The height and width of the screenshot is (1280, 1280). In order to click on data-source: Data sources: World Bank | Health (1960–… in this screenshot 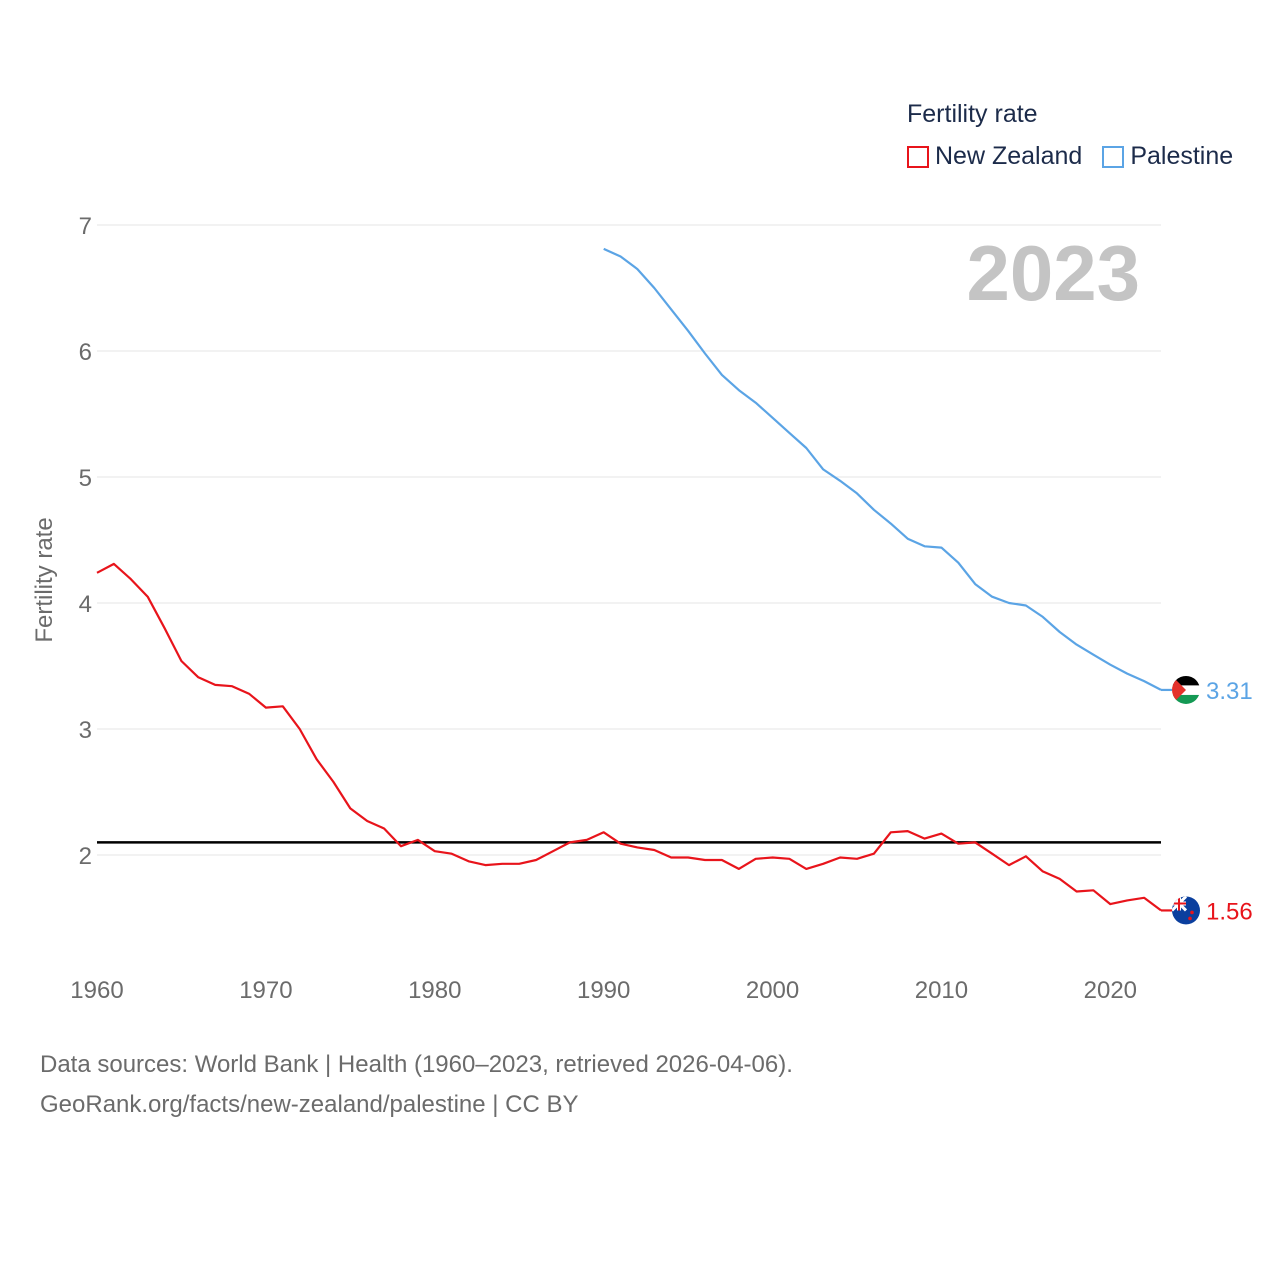, I will do `click(416, 1085)`.